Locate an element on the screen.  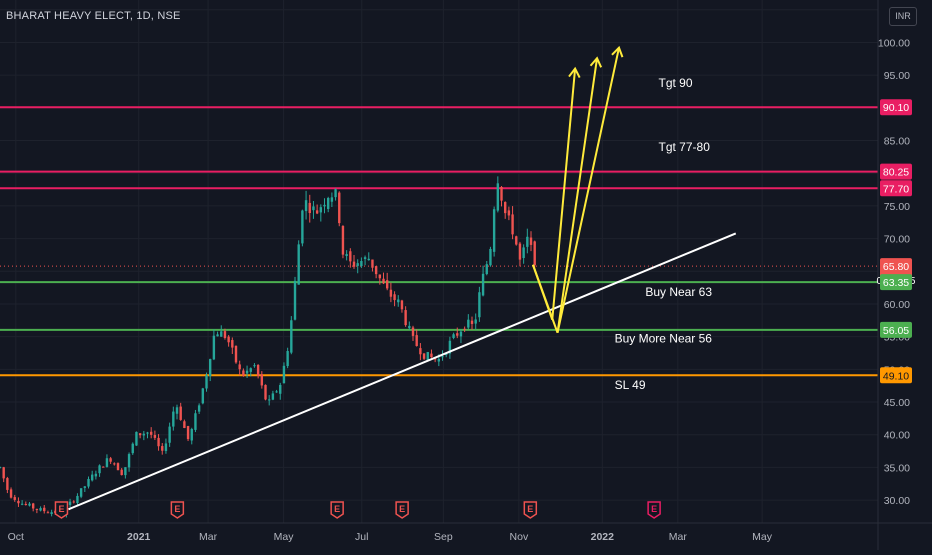
price-label-text: 63.35 is located at coordinates (896, 283).